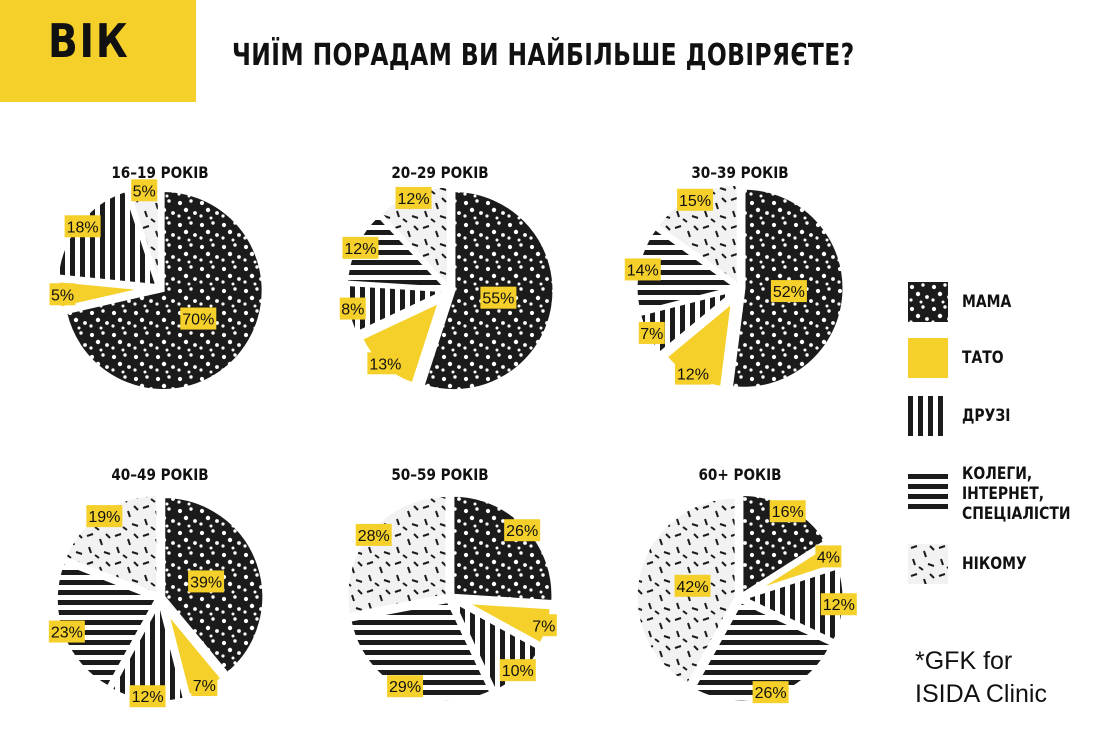 This screenshot has width=1100, height=756. I want to click on legend-swatch-druzi, so click(928, 416).